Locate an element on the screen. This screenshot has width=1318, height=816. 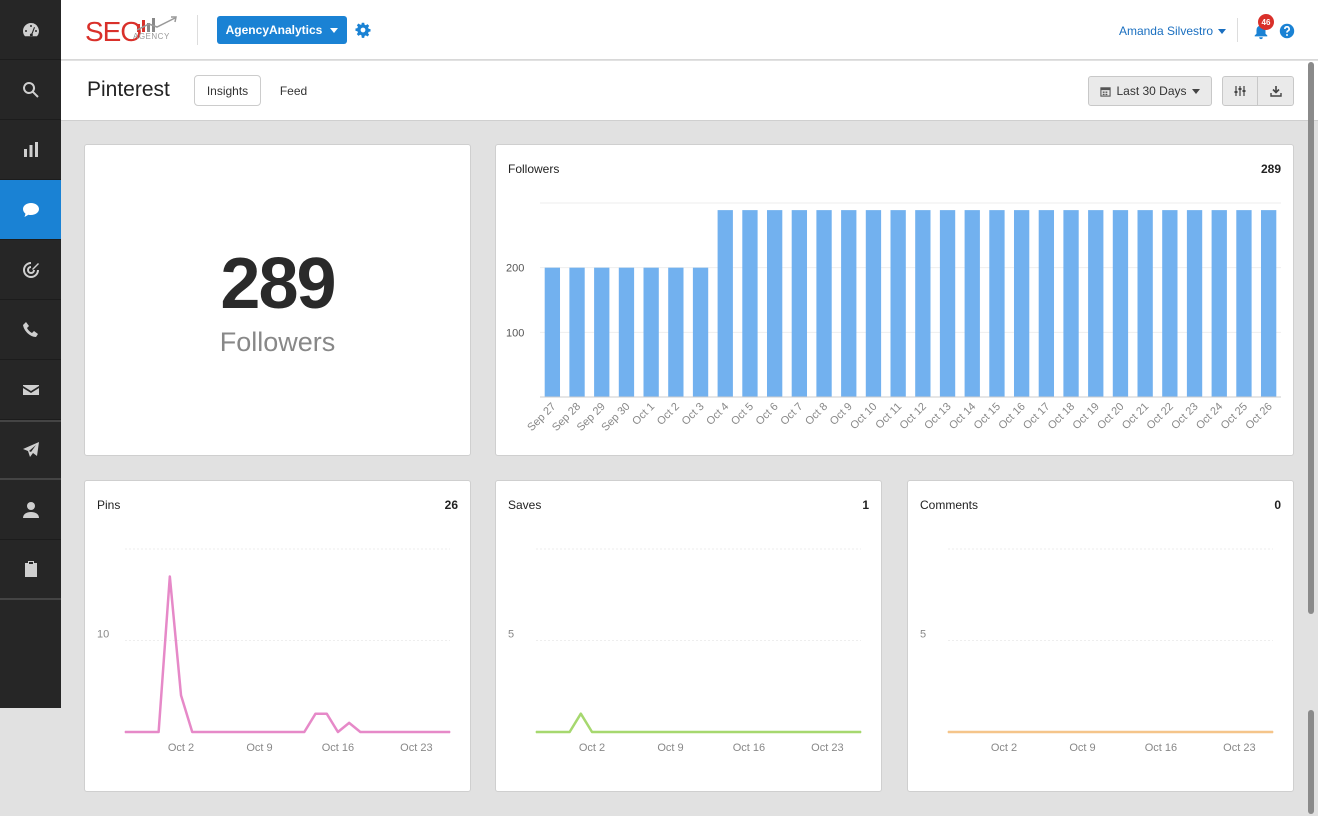
sliders-icon is located at coordinates (1240, 91).